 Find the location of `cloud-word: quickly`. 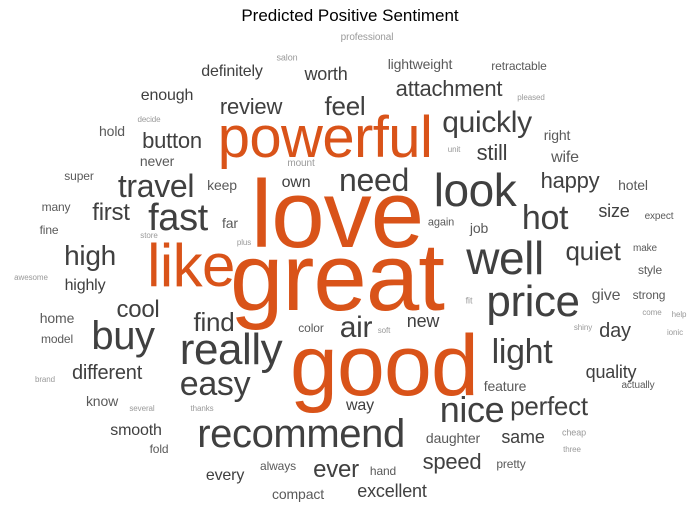

cloud-word: quickly is located at coordinates (487, 122).